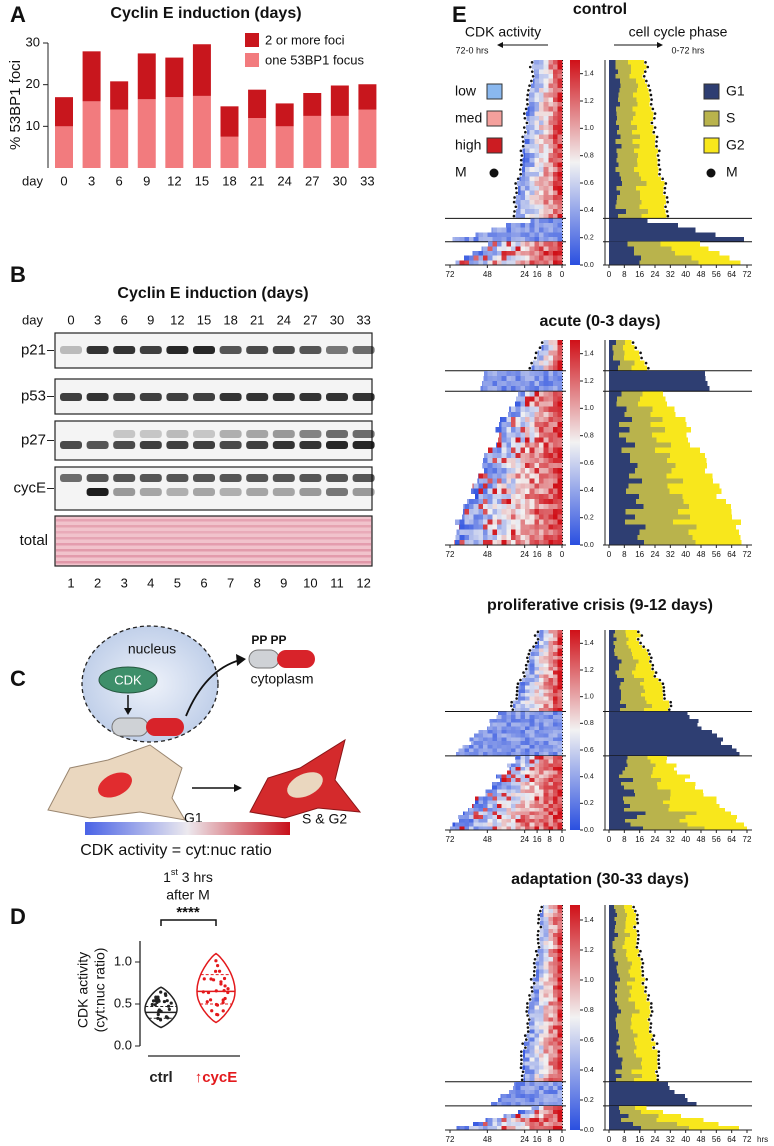  What do you see at coordinates (450, 839) in the screenshot?
I see `x-tick-label: 72` at bounding box center [450, 839].